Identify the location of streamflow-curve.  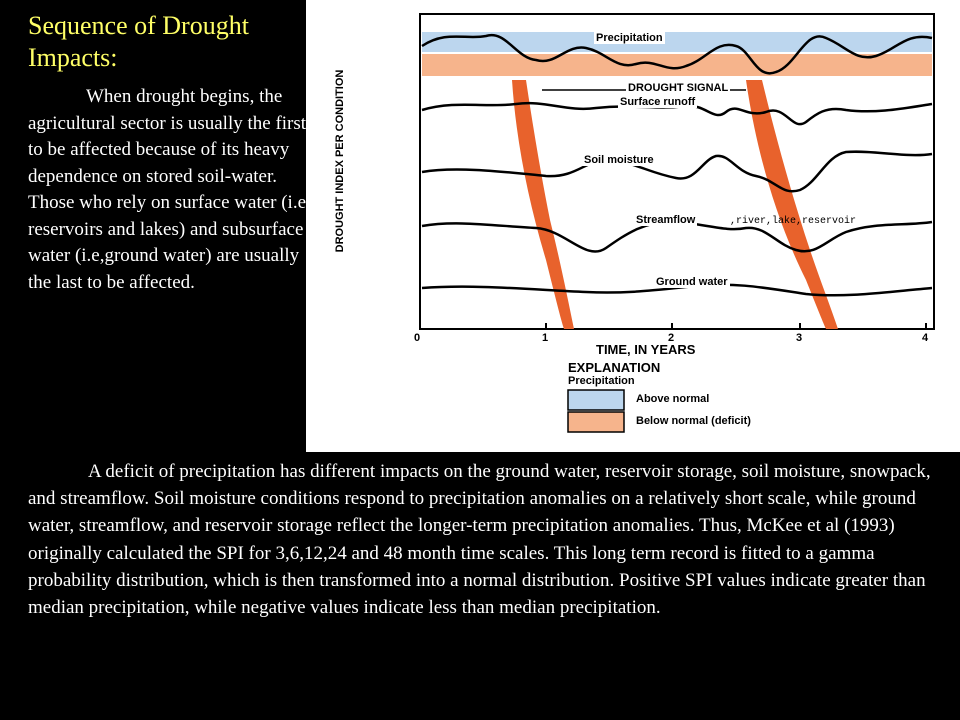
(677, 236).